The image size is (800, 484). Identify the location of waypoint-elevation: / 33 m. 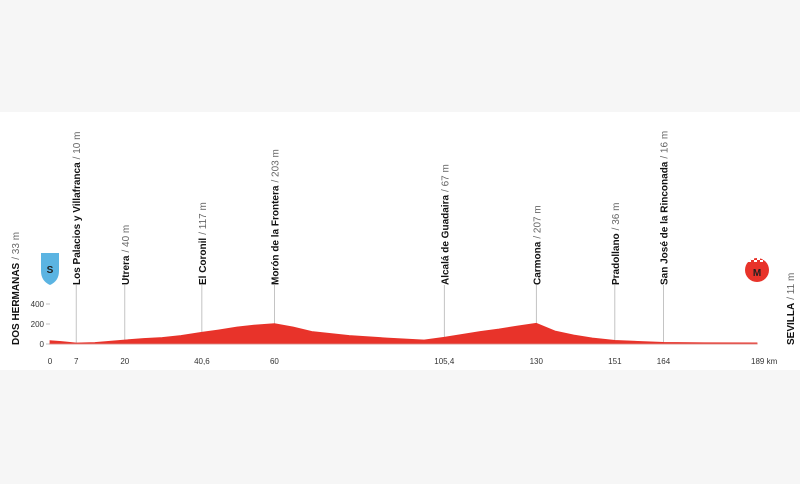
(16, 246).